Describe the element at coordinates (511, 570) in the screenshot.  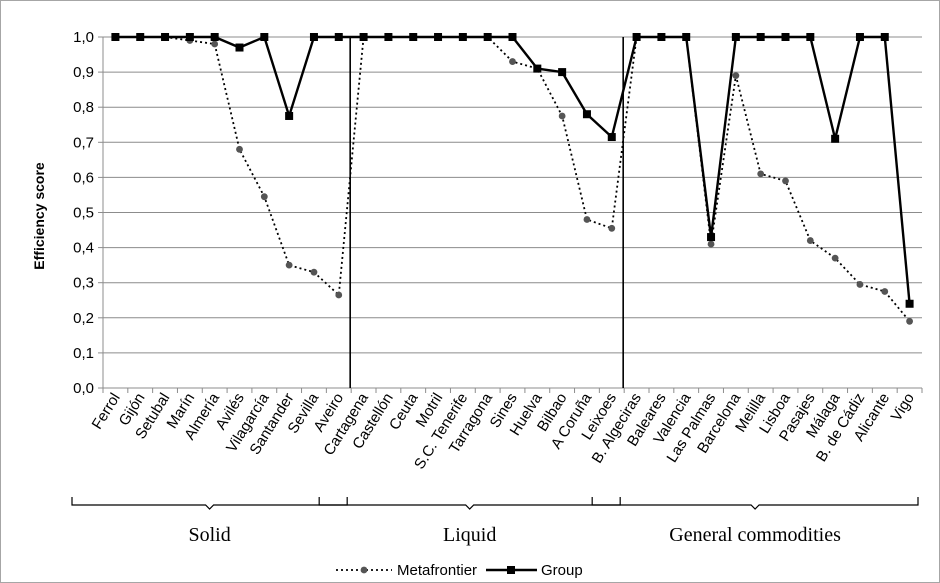
I see `legend-group-marker` at that location.